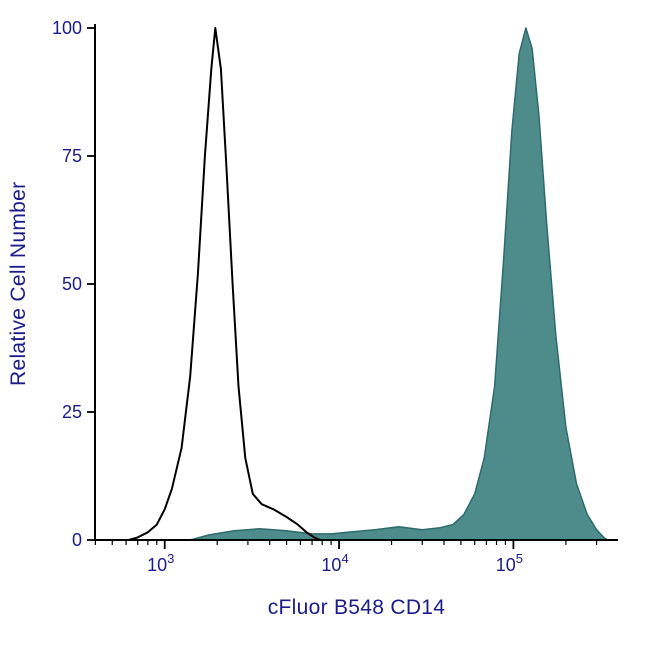 This screenshot has height=650, width=650. I want to click on y-axis-label: Relative Cell Number, so click(18, 284).